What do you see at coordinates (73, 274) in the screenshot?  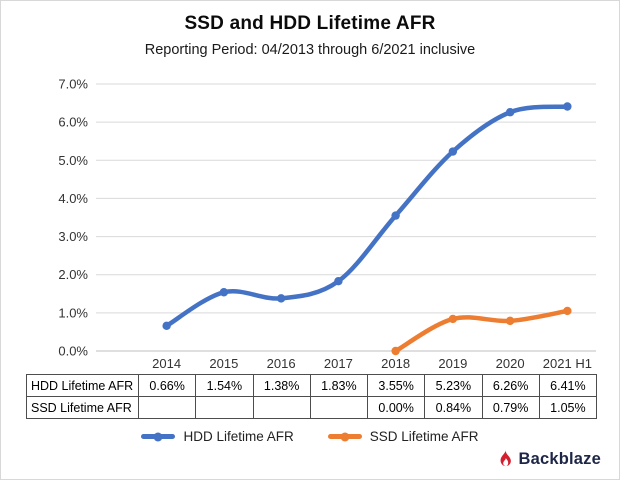 I see `y-tick-label: 2.0%` at bounding box center [73, 274].